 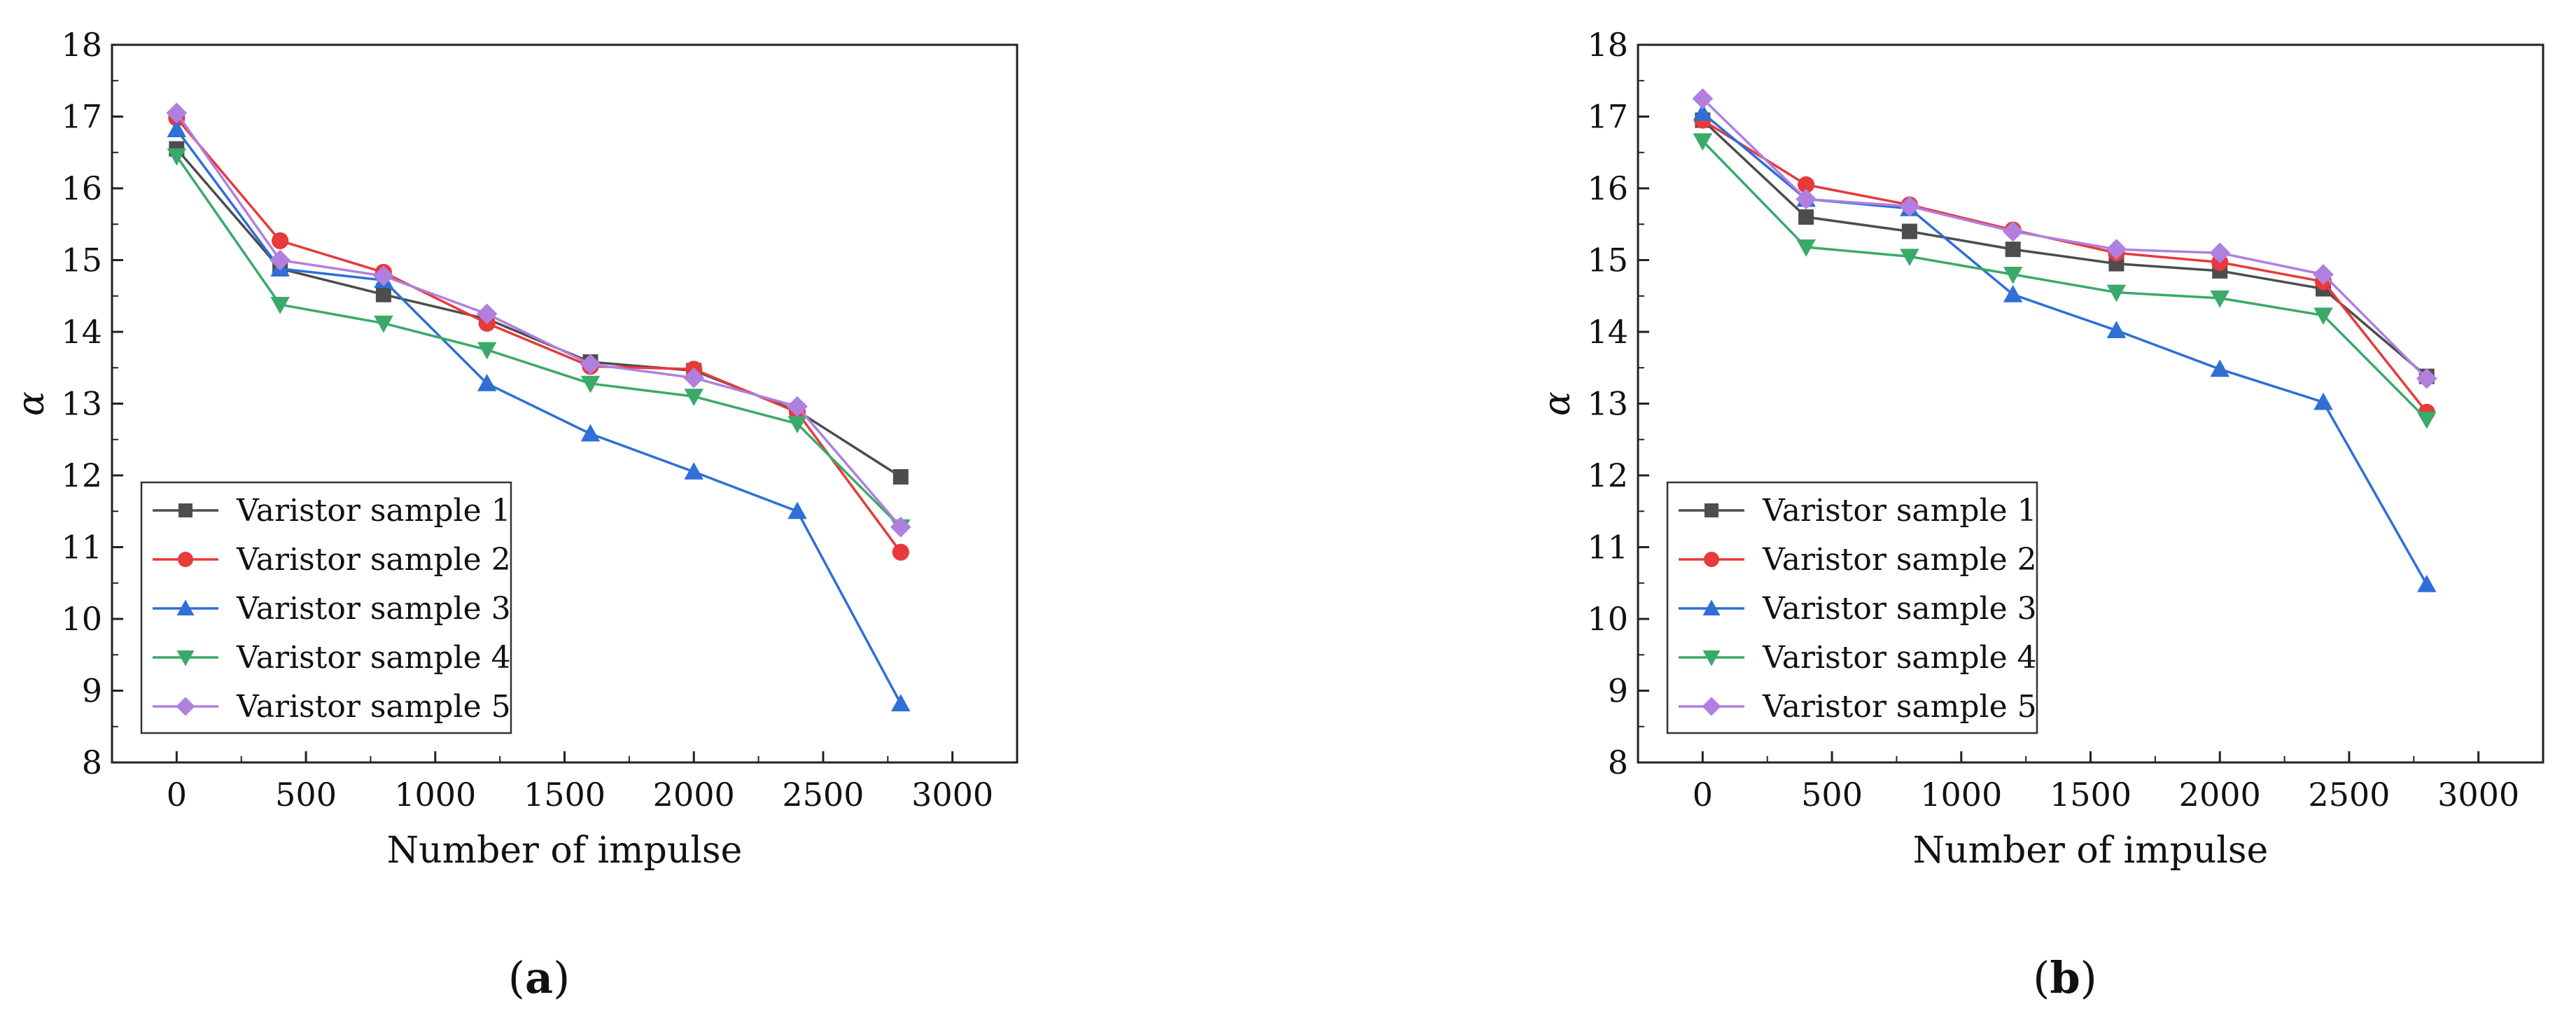 What do you see at coordinates (81, 547) in the screenshot?
I see `y-tick-label: 11` at bounding box center [81, 547].